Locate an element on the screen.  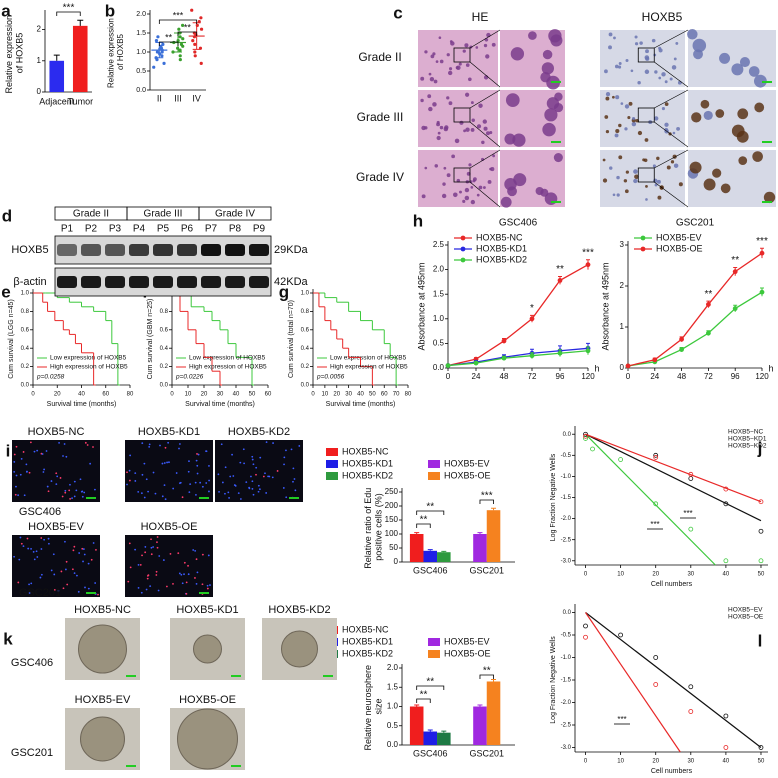
x-tick-label: 10 is located at coordinates (188, 395).